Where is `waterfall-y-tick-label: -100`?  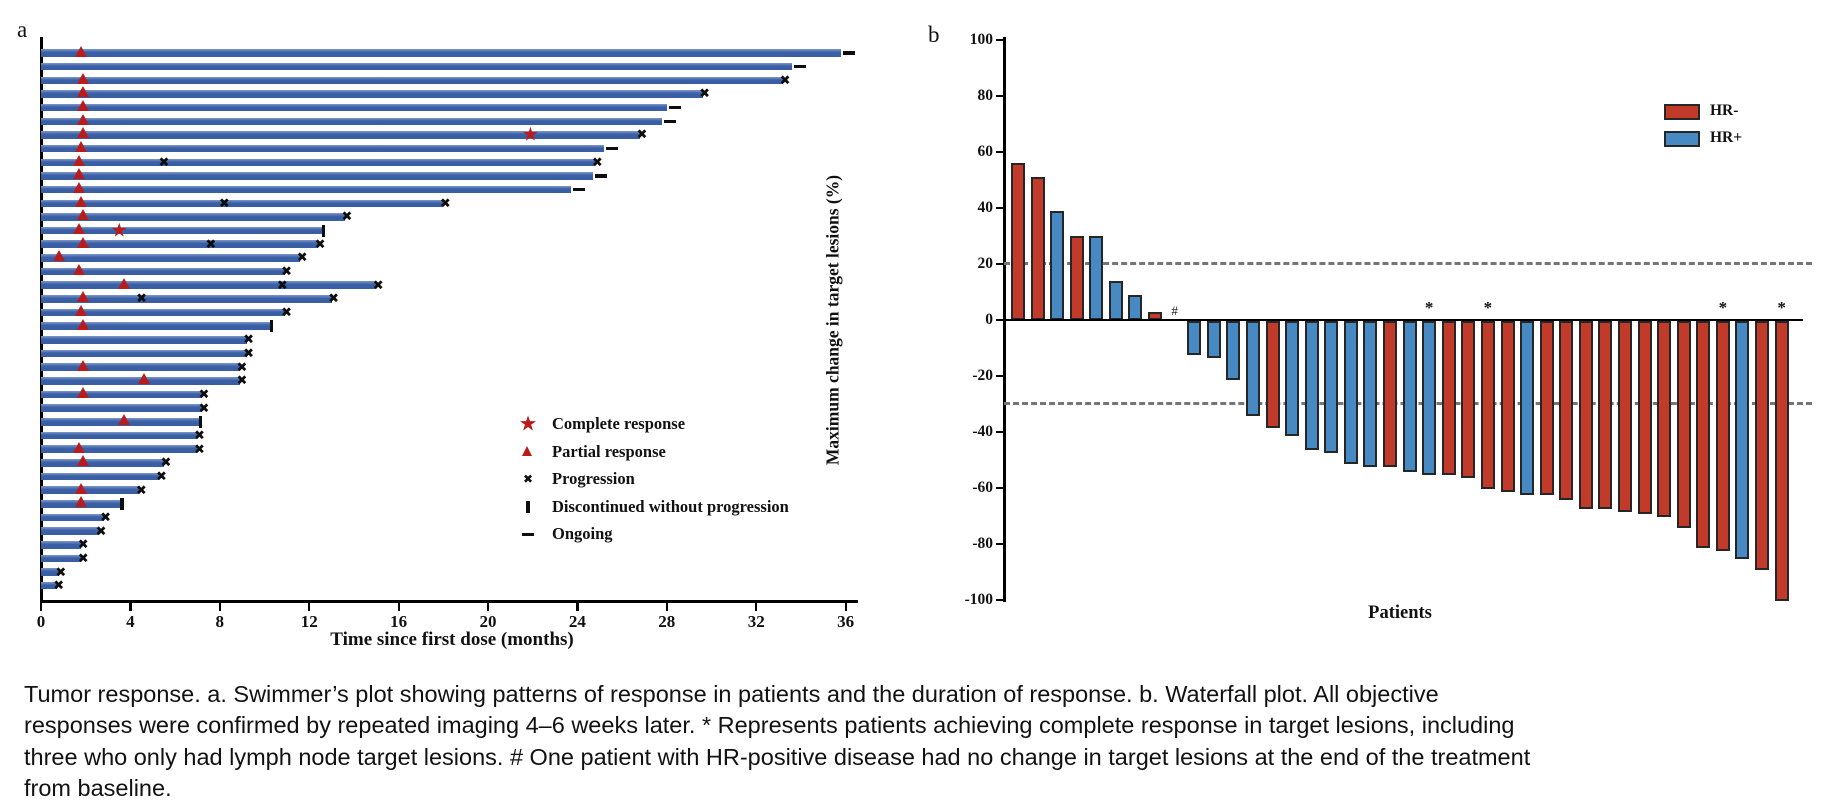 waterfall-y-tick-label: -100 is located at coordinates (978, 599).